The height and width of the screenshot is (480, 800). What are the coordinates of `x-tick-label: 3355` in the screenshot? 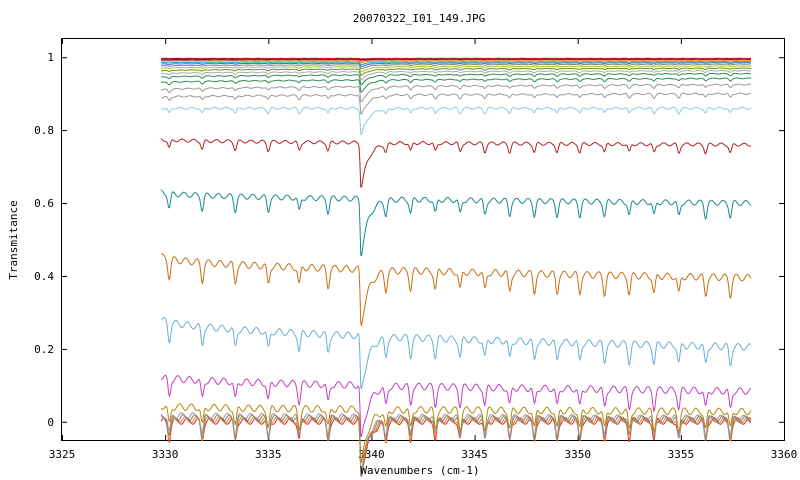 It's located at (681, 454).